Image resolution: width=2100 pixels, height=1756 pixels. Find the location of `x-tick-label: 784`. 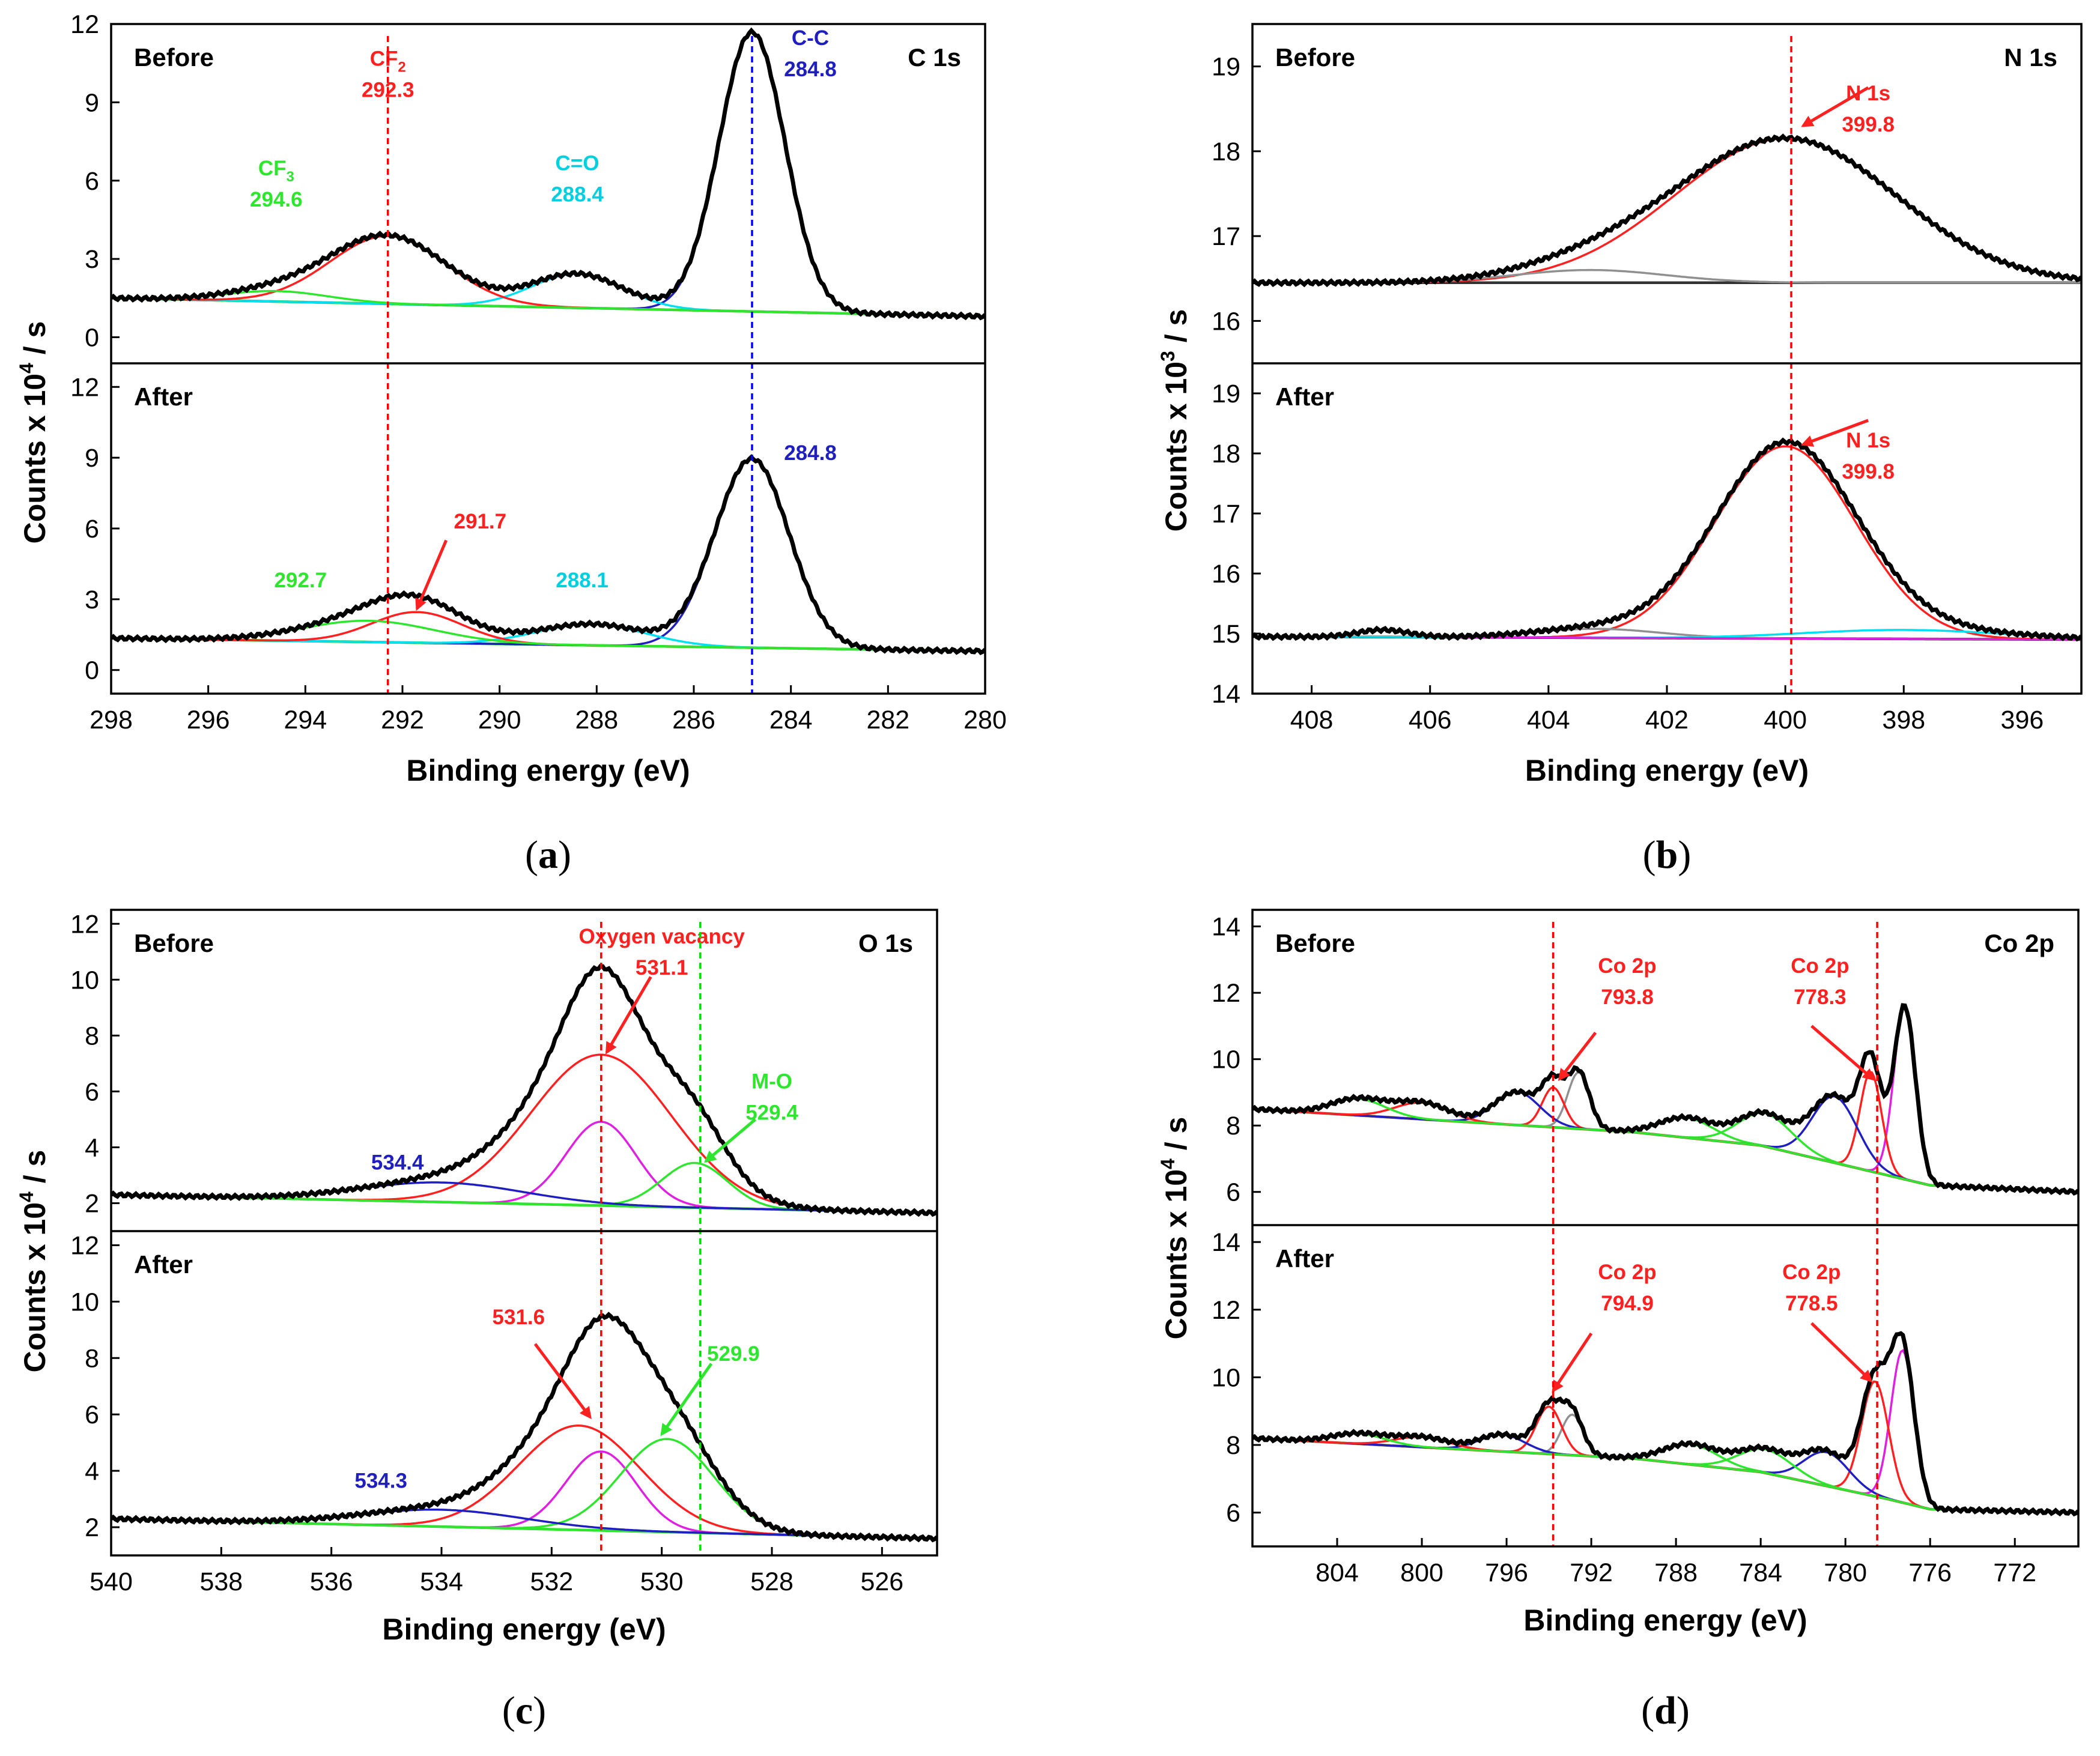

x-tick-label: 784 is located at coordinates (1760, 1572).